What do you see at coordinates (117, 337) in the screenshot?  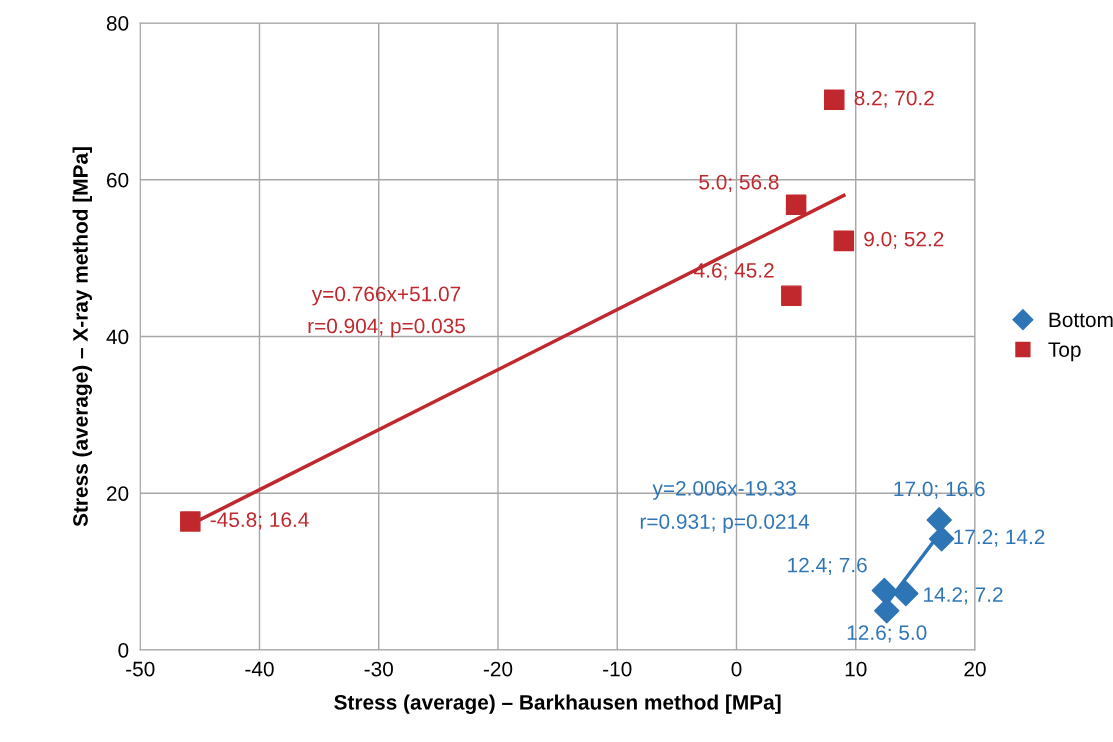 I see `y-tick-label: 40` at bounding box center [117, 337].